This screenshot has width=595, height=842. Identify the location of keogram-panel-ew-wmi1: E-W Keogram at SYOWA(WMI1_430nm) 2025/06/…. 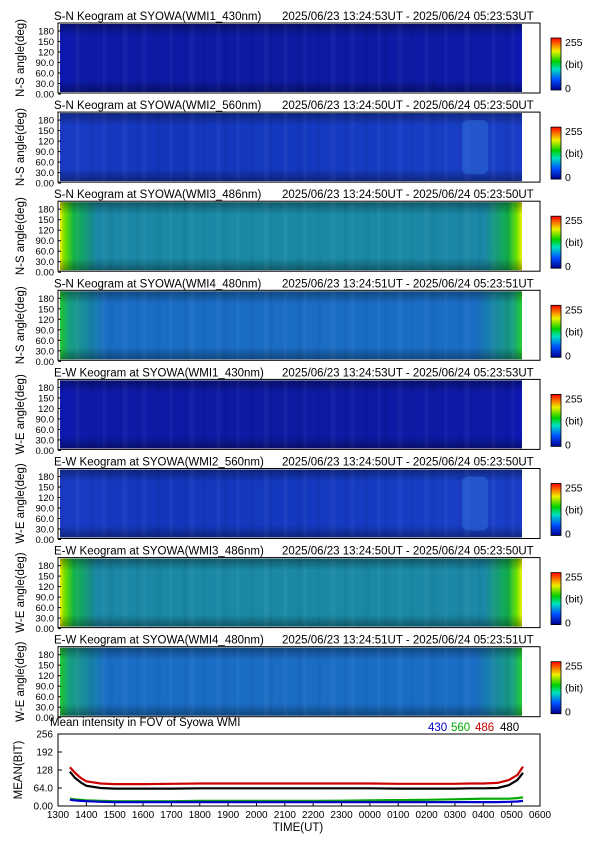
(299, 412).